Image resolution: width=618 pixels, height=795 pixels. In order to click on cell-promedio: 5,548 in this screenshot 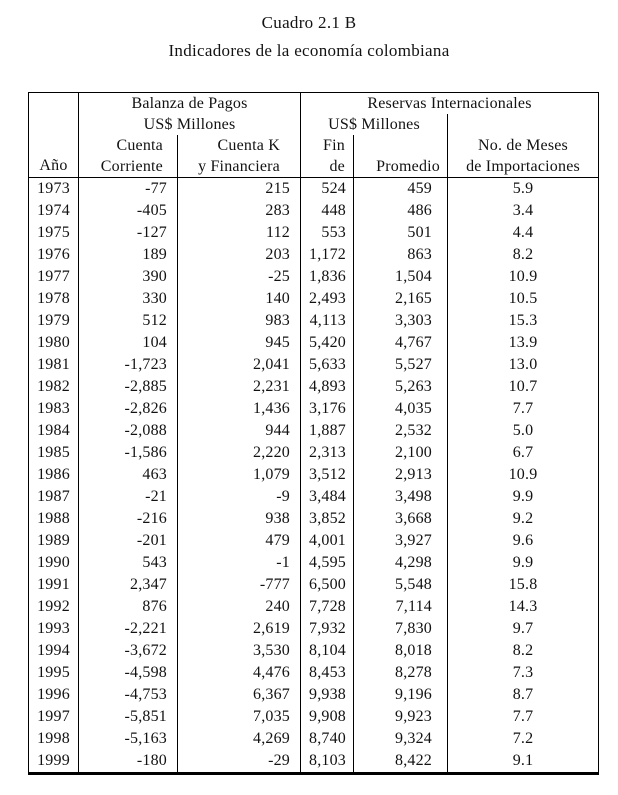, I will do `click(400, 585)`.